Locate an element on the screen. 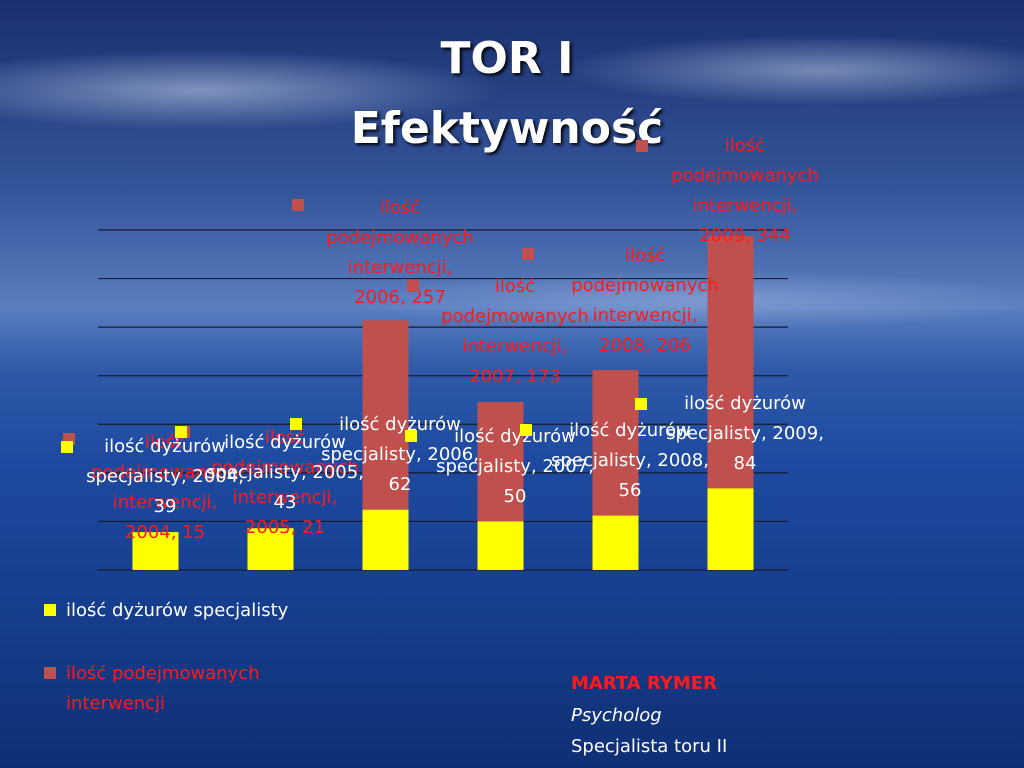 The height and width of the screenshot is (768, 1024). author: MARTA RYMER is located at coordinates (644, 683).